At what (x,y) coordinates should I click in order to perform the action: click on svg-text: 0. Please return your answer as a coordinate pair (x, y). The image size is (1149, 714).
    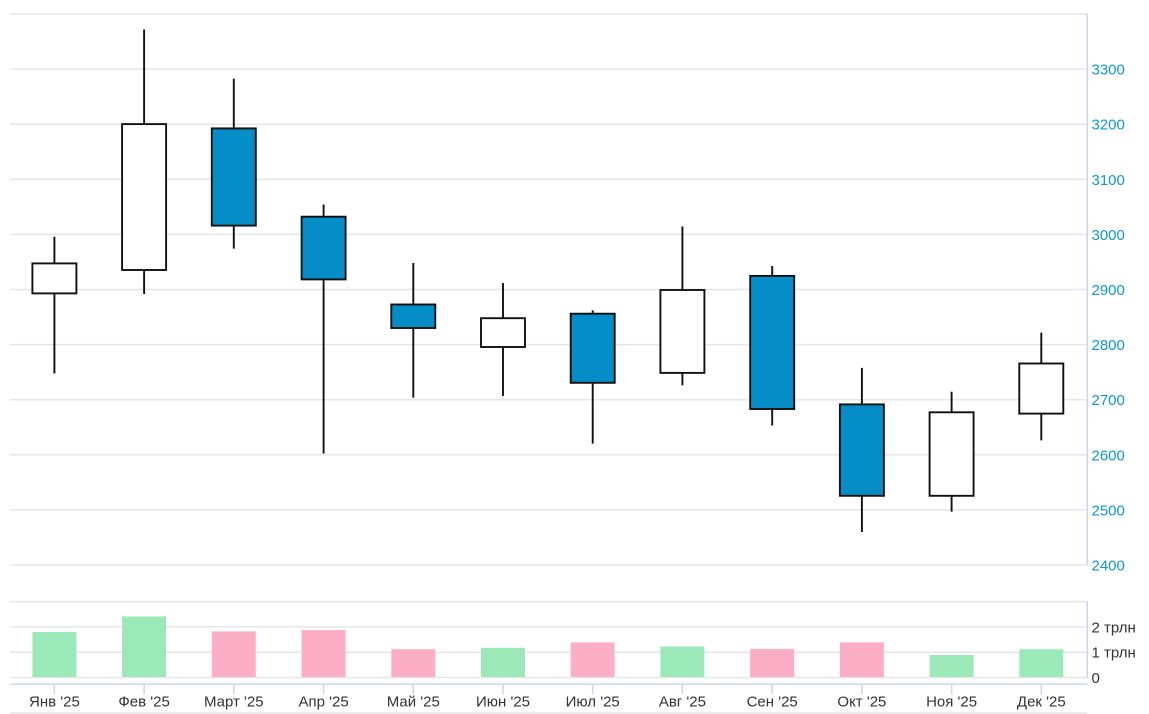
    Looking at the image, I should click on (1096, 678).